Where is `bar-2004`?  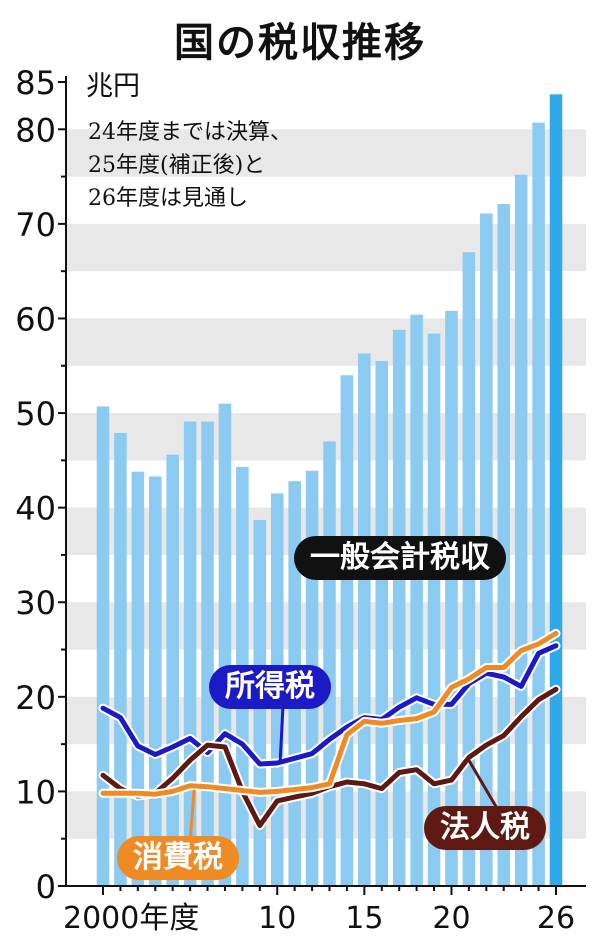 bar-2004 is located at coordinates (172, 670).